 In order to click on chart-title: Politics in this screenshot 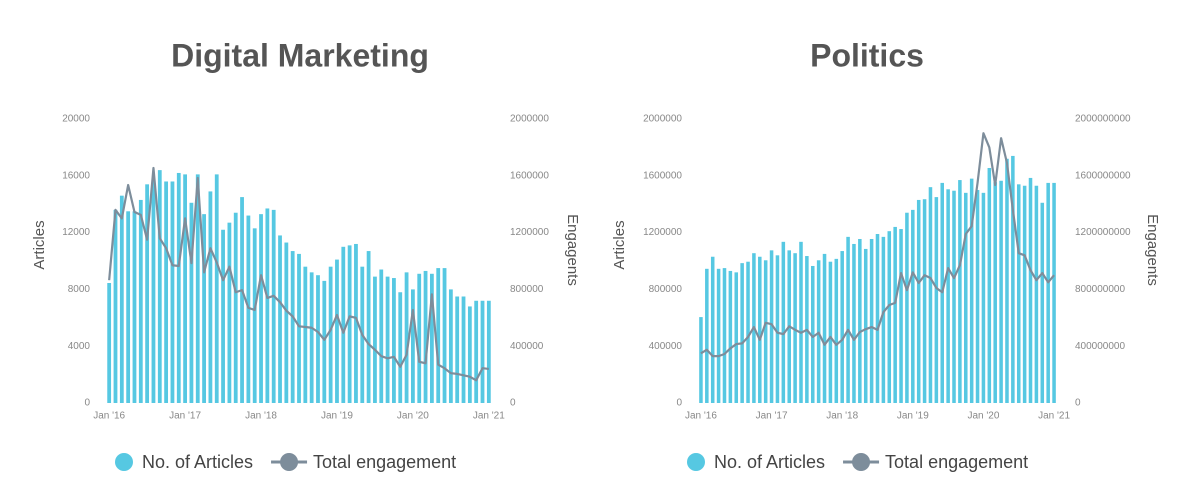, I will do `click(867, 55)`.